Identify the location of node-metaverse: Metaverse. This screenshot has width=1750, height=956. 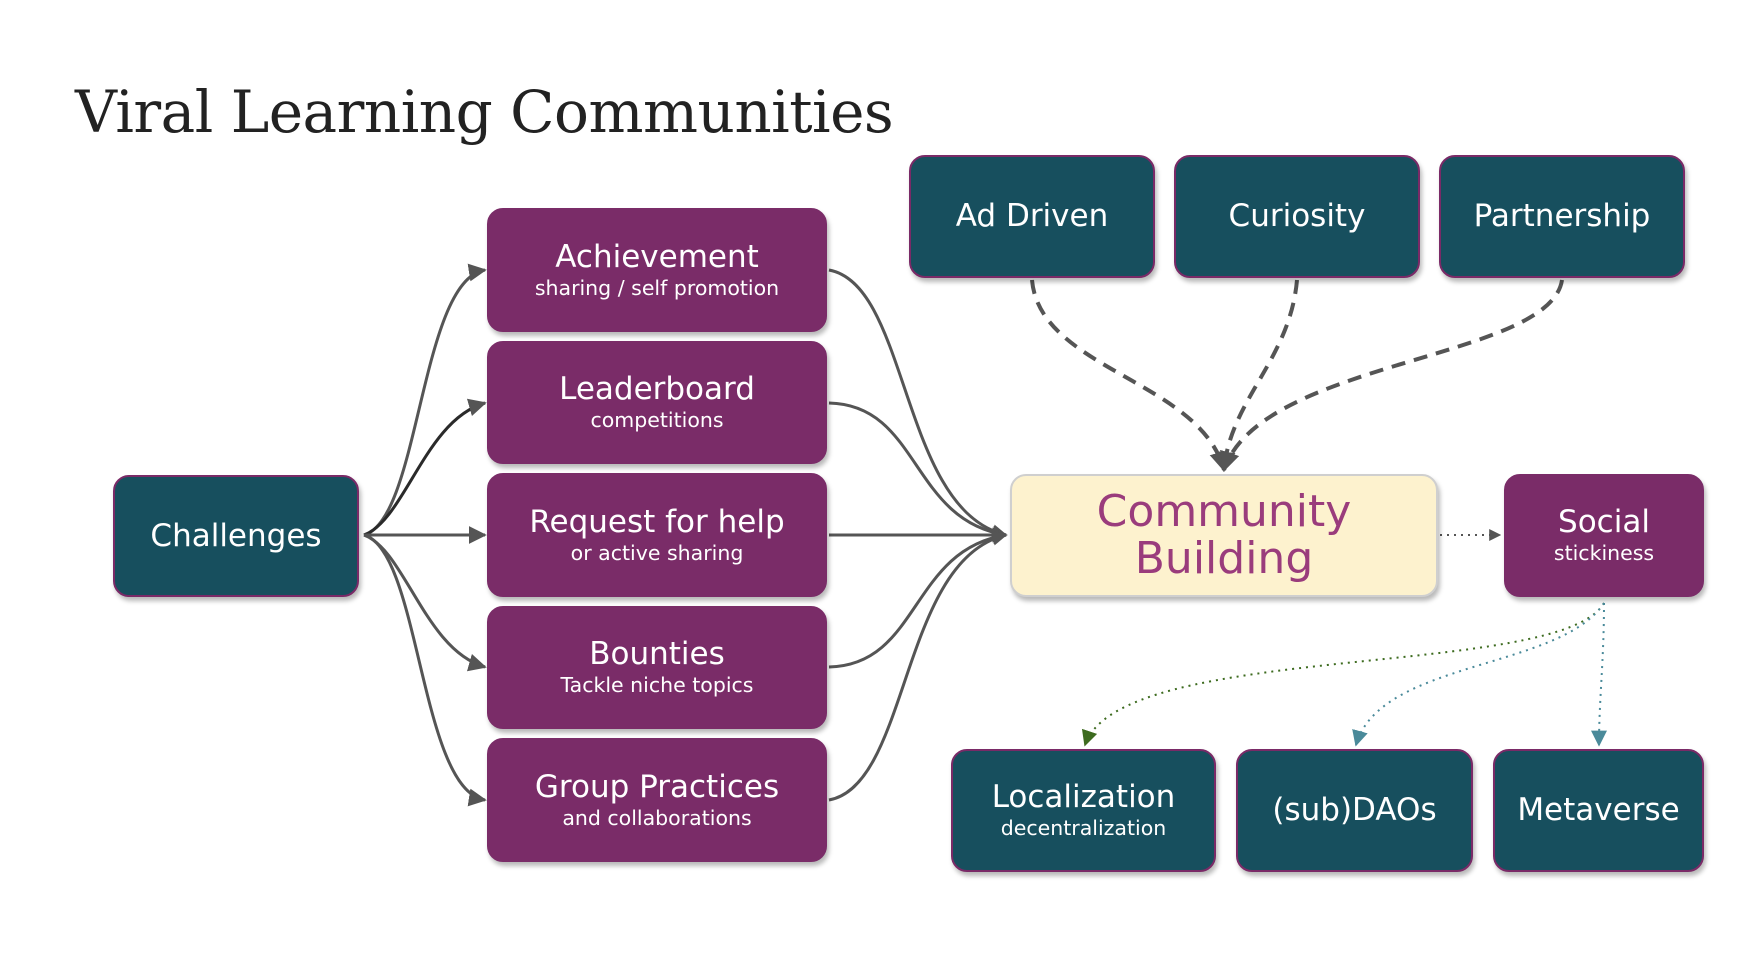
(1598, 810).